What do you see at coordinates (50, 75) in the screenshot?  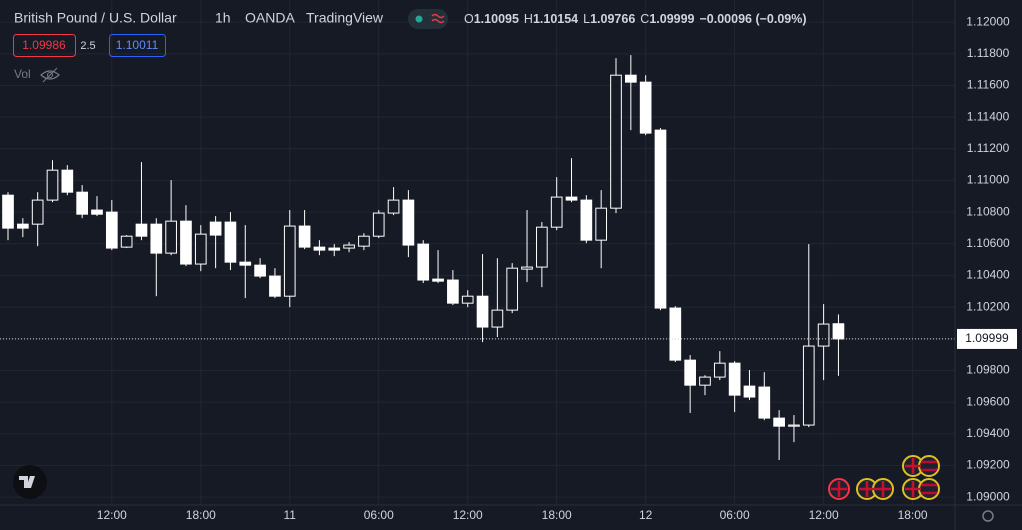 I see `visibility-toggle` at bounding box center [50, 75].